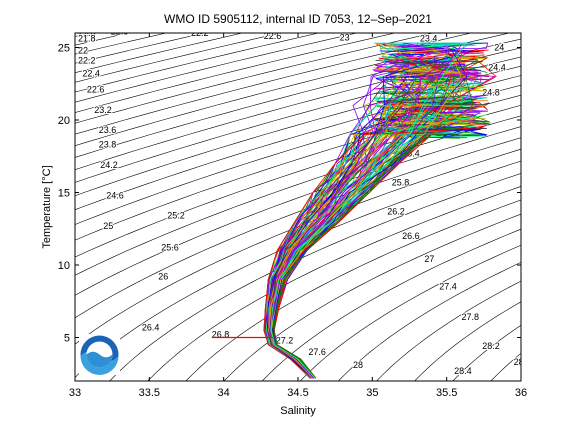 This screenshot has width=576, height=432. I want to click on isopycnal-label: 23.4, so click(429, 39).